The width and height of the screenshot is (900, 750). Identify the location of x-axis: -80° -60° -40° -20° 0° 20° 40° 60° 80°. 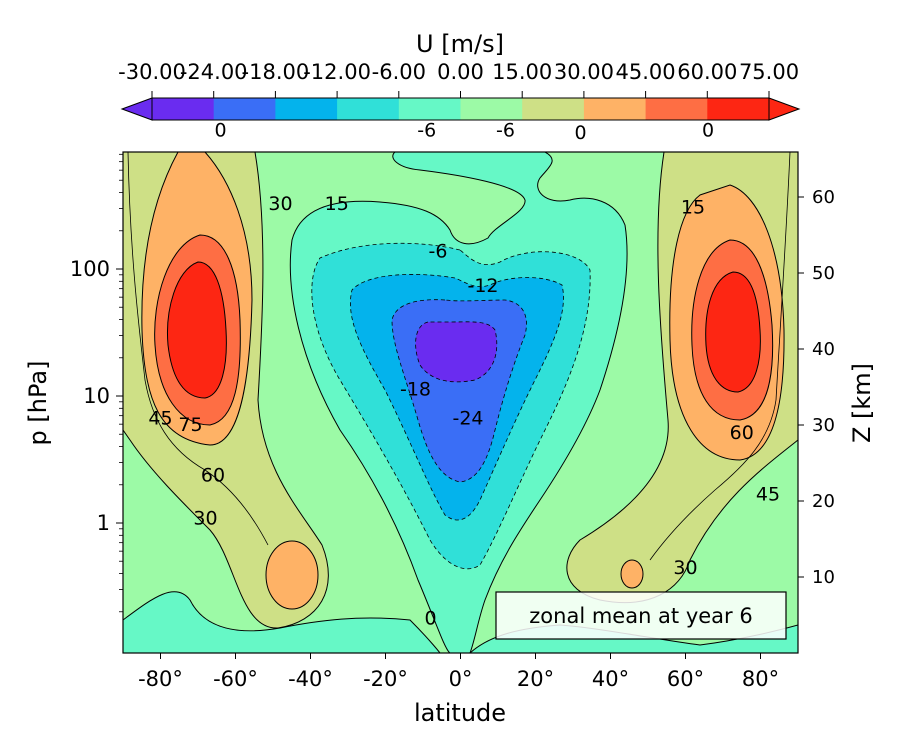
(458, 672).